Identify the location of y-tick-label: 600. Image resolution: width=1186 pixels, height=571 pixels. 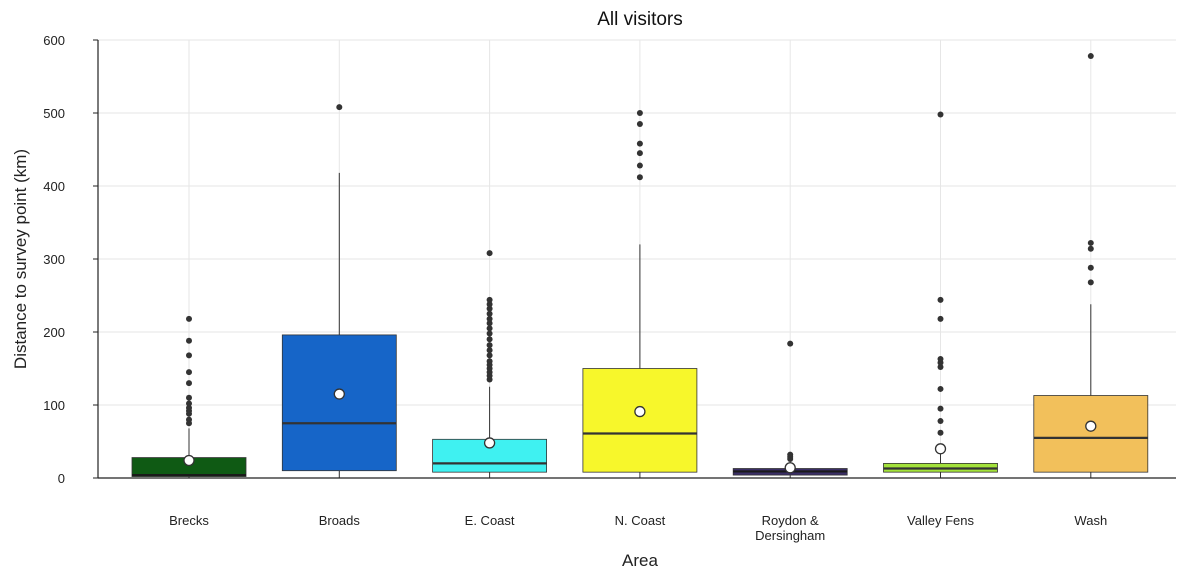
(54, 40).